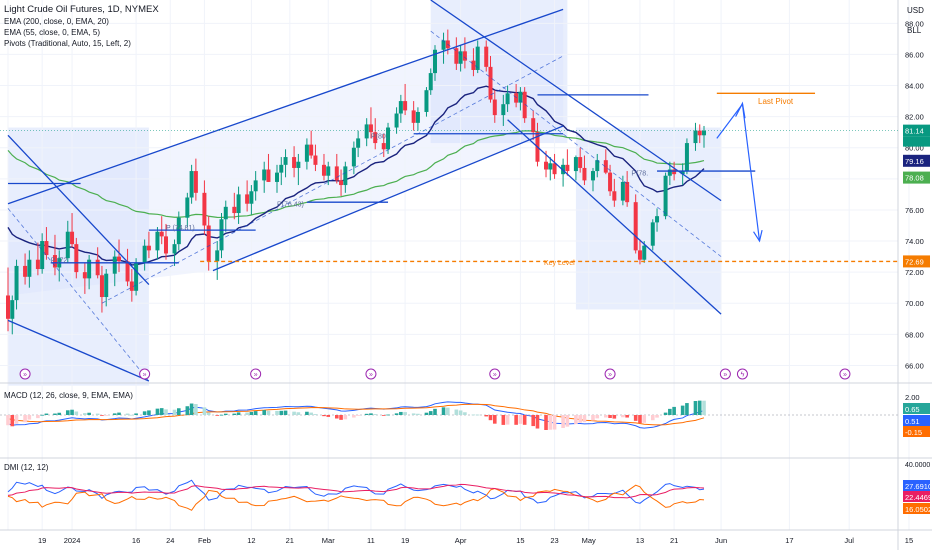 This screenshot has width=932, height=550. What do you see at coordinates (914, 178) in the screenshot?
I see `ema200-tag: 78.08` at bounding box center [914, 178].